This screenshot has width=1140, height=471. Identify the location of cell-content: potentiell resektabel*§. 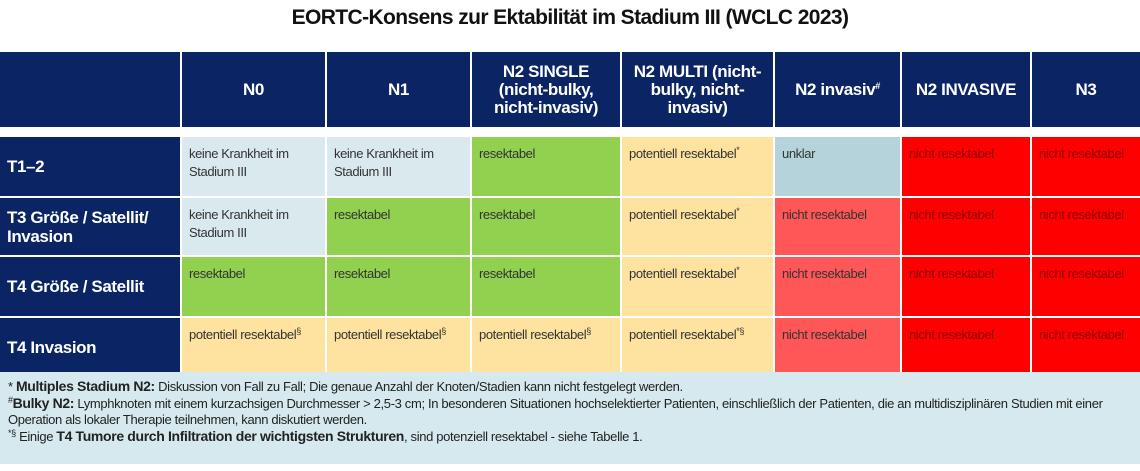
(697, 335).